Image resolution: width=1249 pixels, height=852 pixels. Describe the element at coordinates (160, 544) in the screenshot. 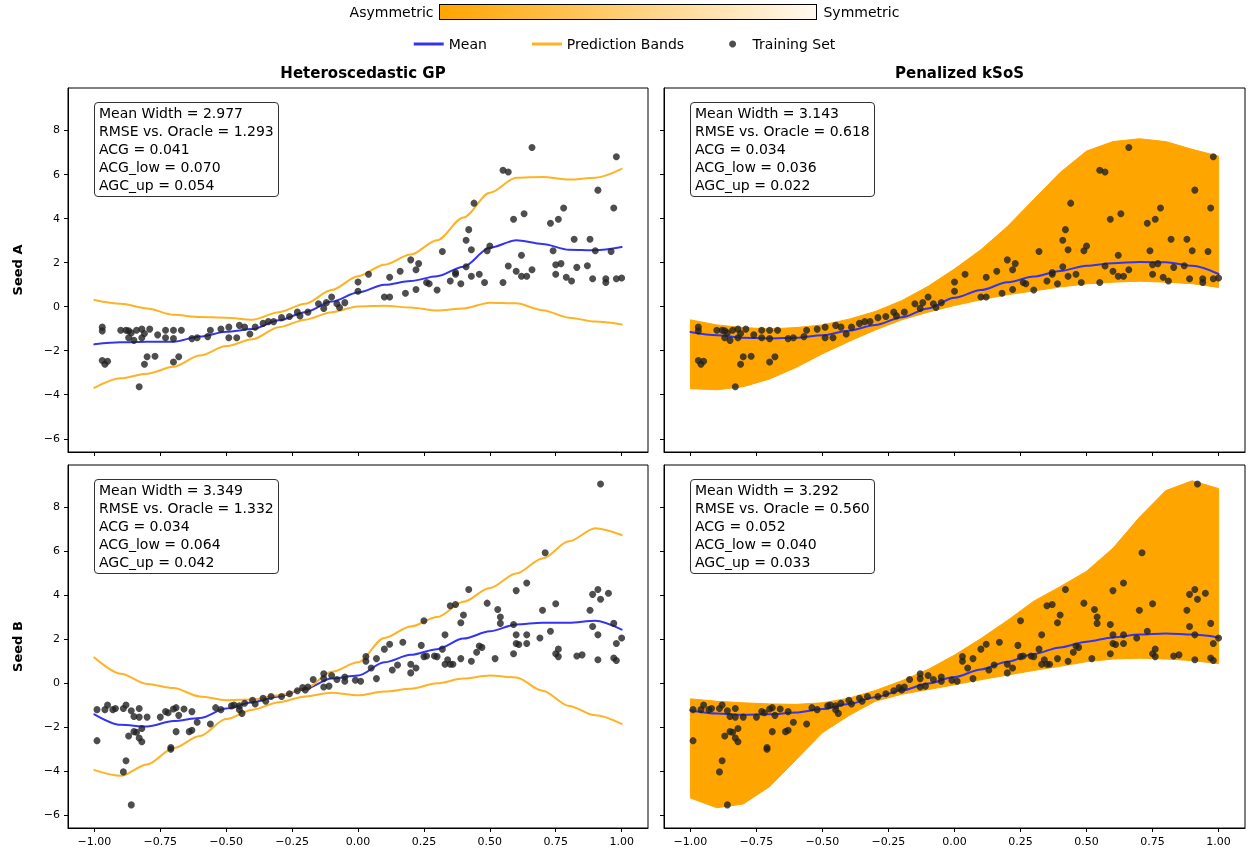

I see `annotation: ACG_low = 0.064` at that location.